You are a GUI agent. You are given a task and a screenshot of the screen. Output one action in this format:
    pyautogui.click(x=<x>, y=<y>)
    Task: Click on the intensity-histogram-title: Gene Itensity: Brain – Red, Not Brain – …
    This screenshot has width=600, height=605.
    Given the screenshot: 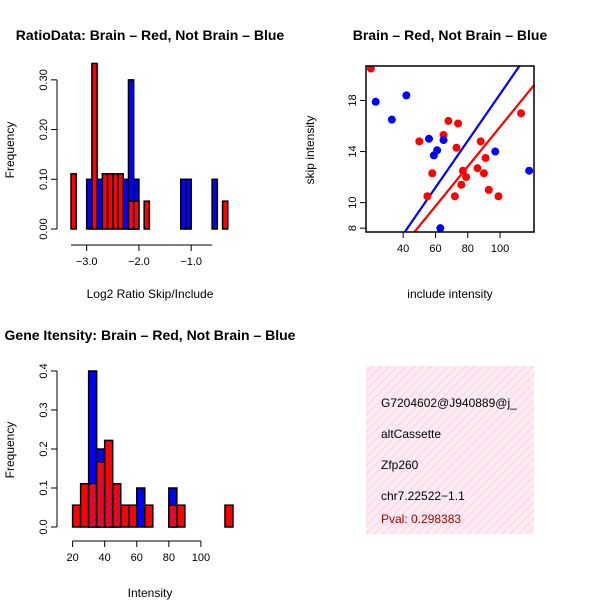 What is the action you would take?
    pyautogui.click(x=150, y=335)
    